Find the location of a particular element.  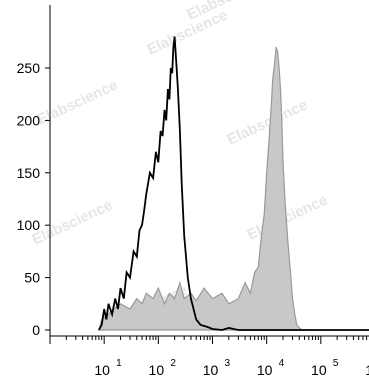

x-tick-exponent: 2 is located at coordinates (173, 363).